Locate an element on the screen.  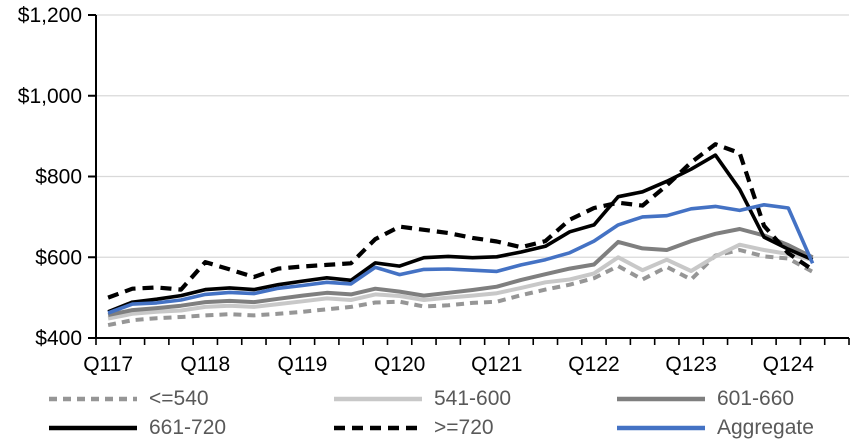
y-axis-label: $1,000 is located at coordinates (50, 96).